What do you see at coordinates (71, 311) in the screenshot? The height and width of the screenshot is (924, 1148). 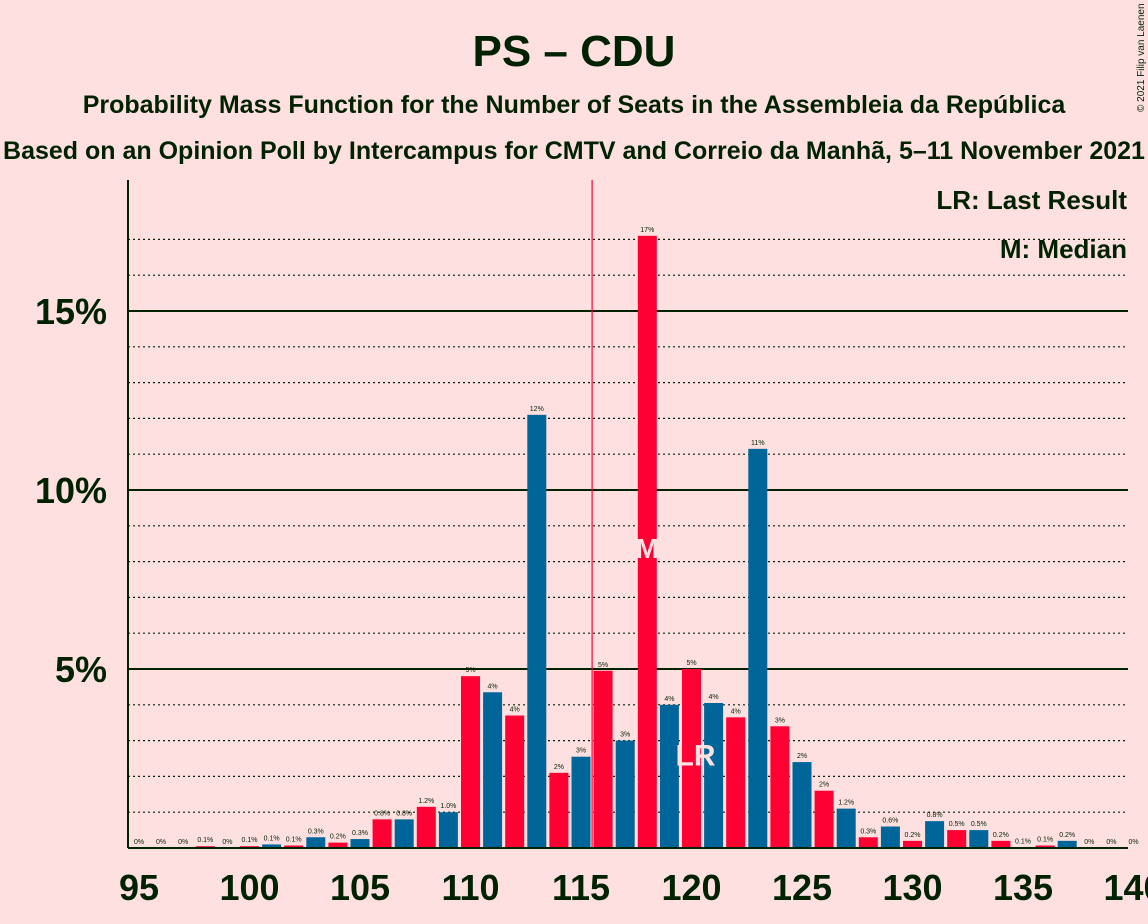 I see `y-tick-label: 15%` at bounding box center [71, 311].